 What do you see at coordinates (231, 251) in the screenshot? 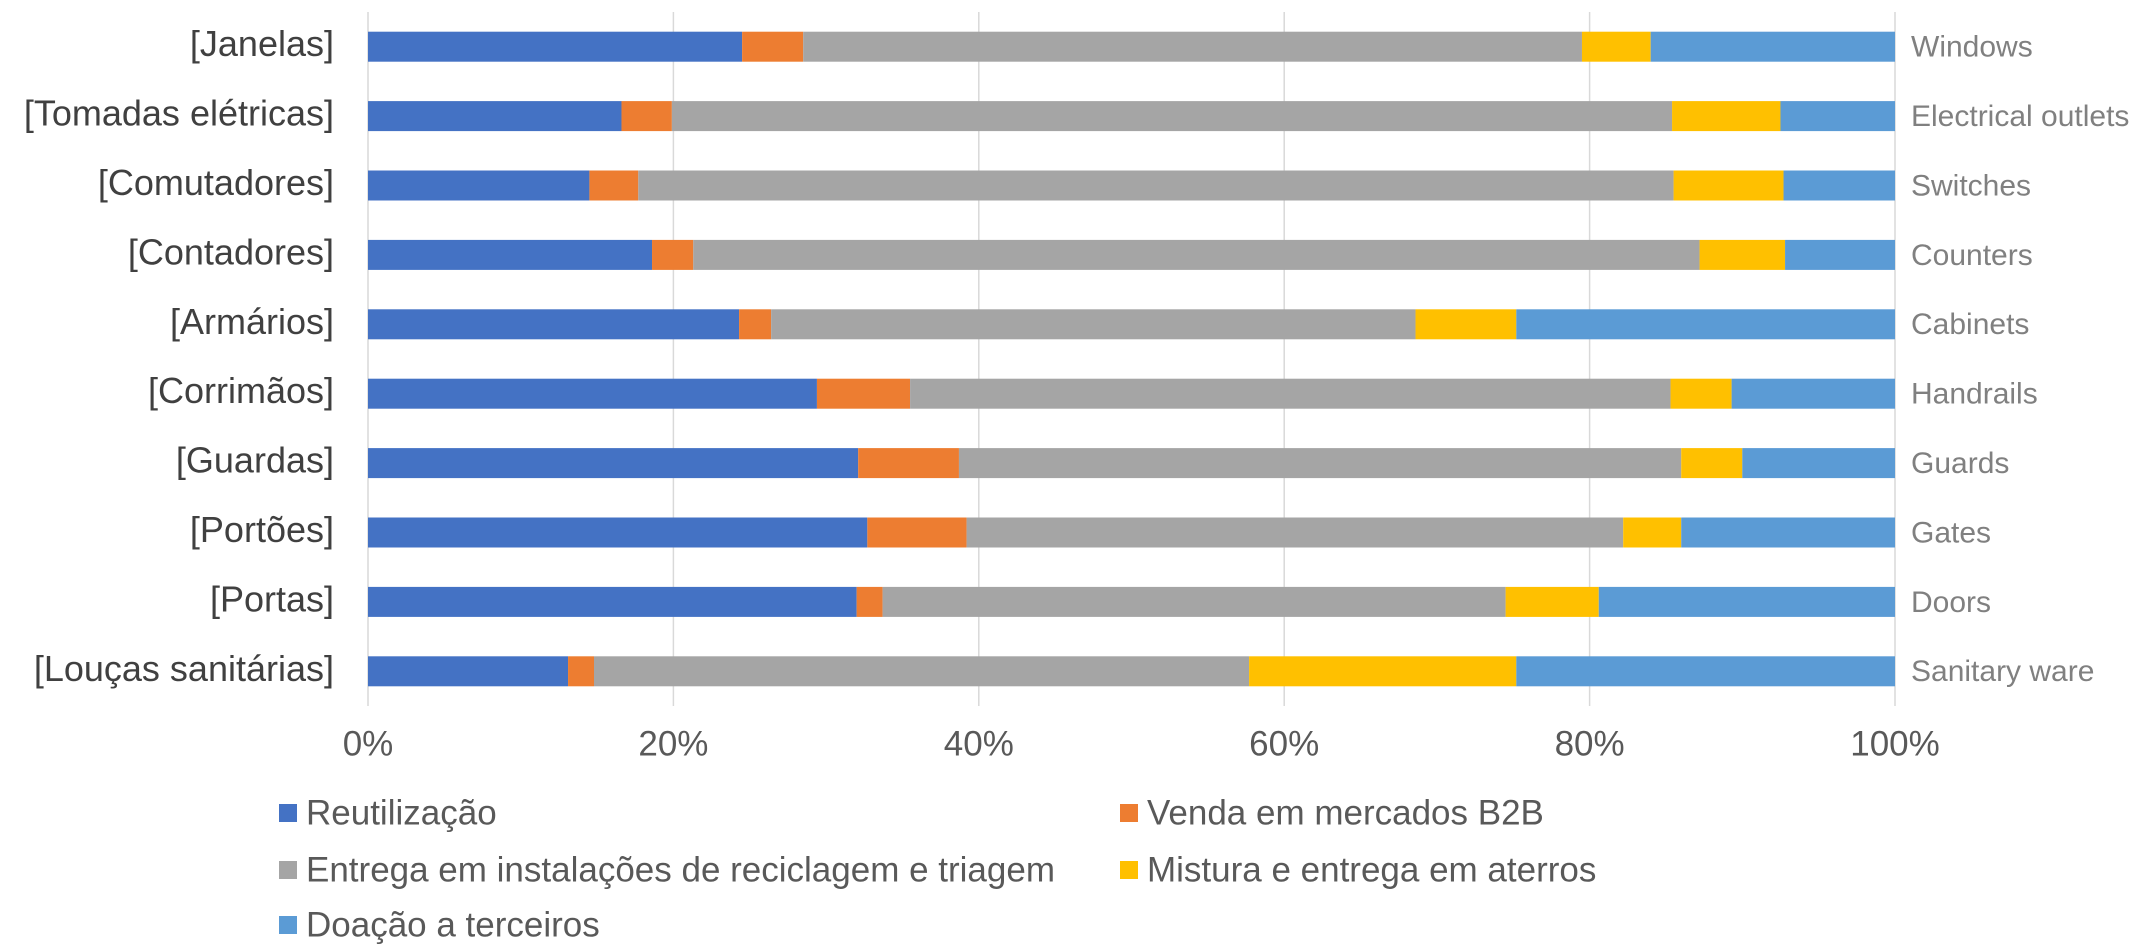
I see `category-label: [Contadores]` at bounding box center [231, 251].